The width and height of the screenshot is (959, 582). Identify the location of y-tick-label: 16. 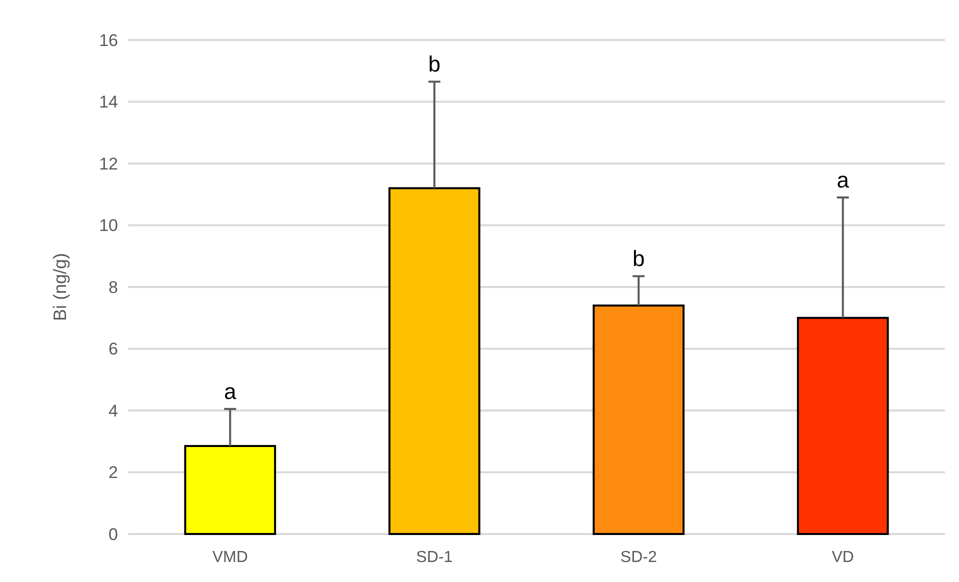
(108, 40).